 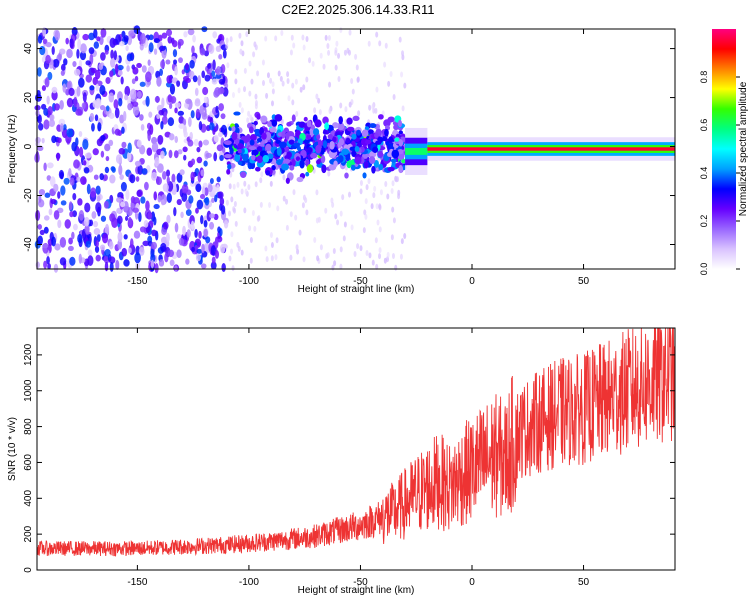 I want to click on y-tick-label: 800, so click(x=28, y=426).